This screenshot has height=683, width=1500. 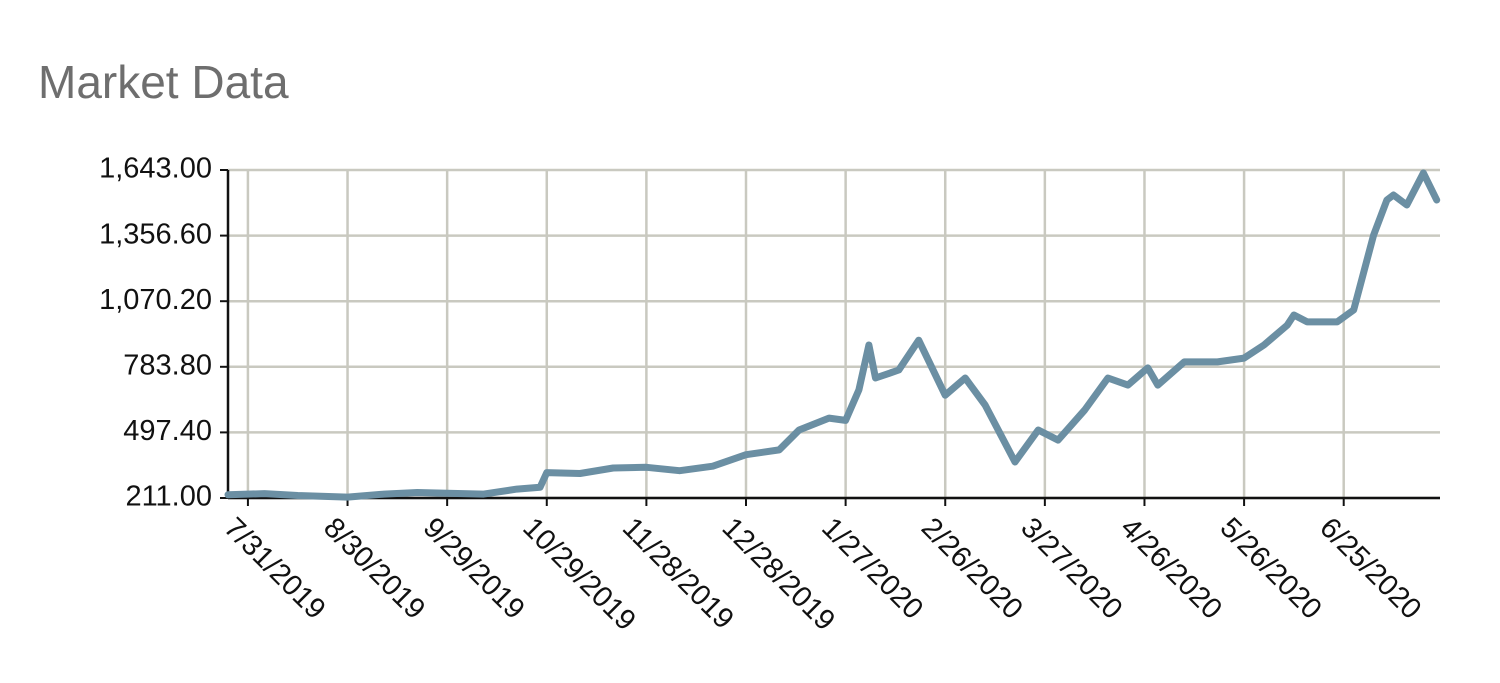 What do you see at coordinates (275, 569) in the screenshot?
I see `x-tick-label: 7/31/2019` at bounding box center [275, 569].